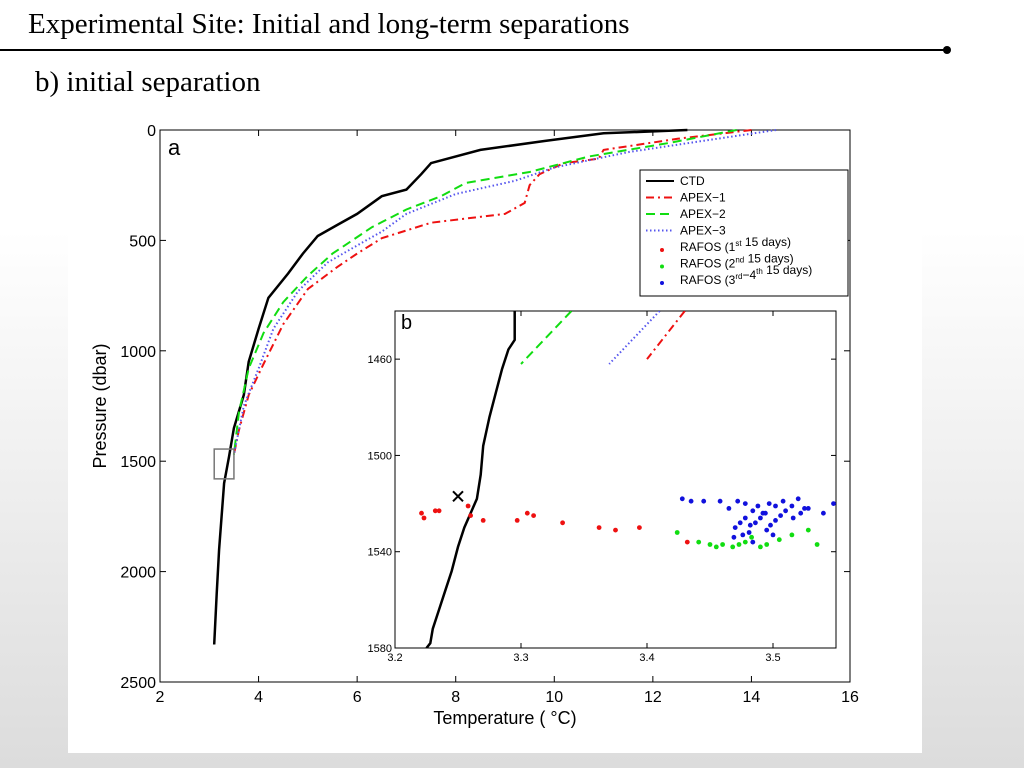 The width and height of the screenshot is (1024, 768). What do you see at coordinates (455, 697) in the screenshot?
I see `x-tick-label: 8` at bounding box center [455, 697].